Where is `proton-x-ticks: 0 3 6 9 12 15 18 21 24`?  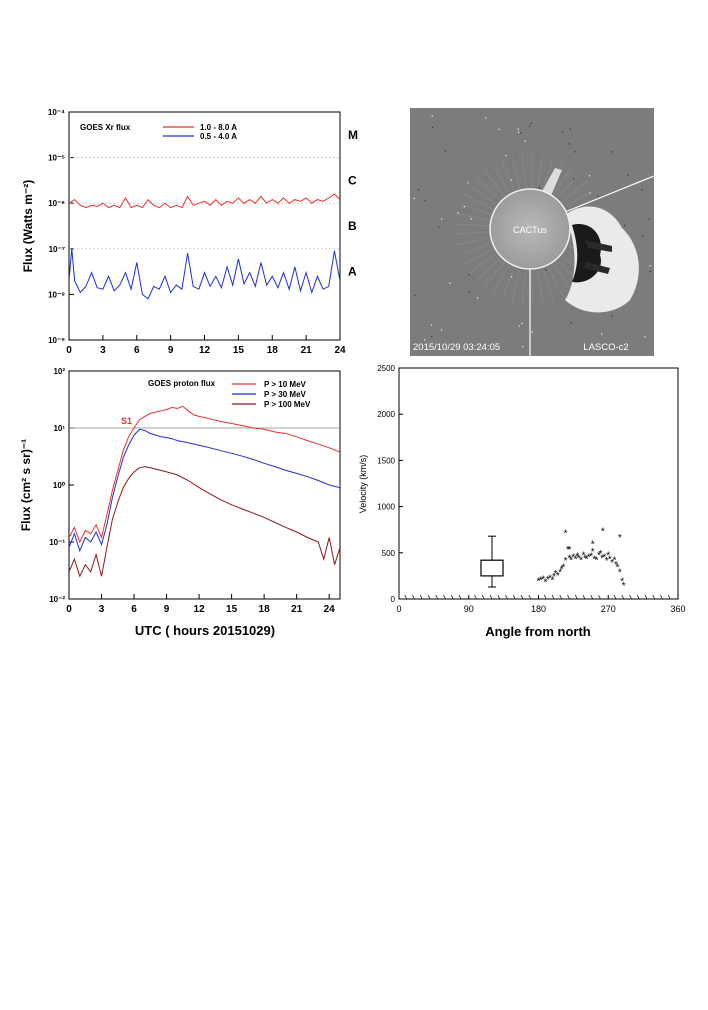 proton-x-ticks: 0 3 6 9 12 15 18 21 24 is located at coordinates (200, 604).